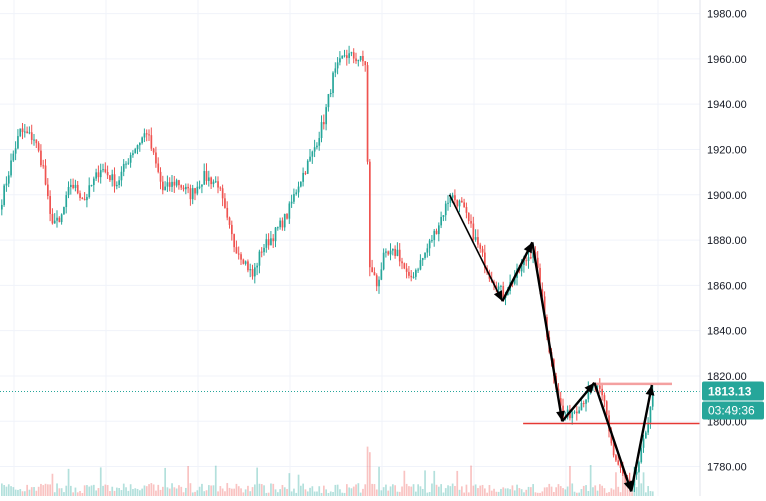  I want to click on volume-bars, so click(327, 471).